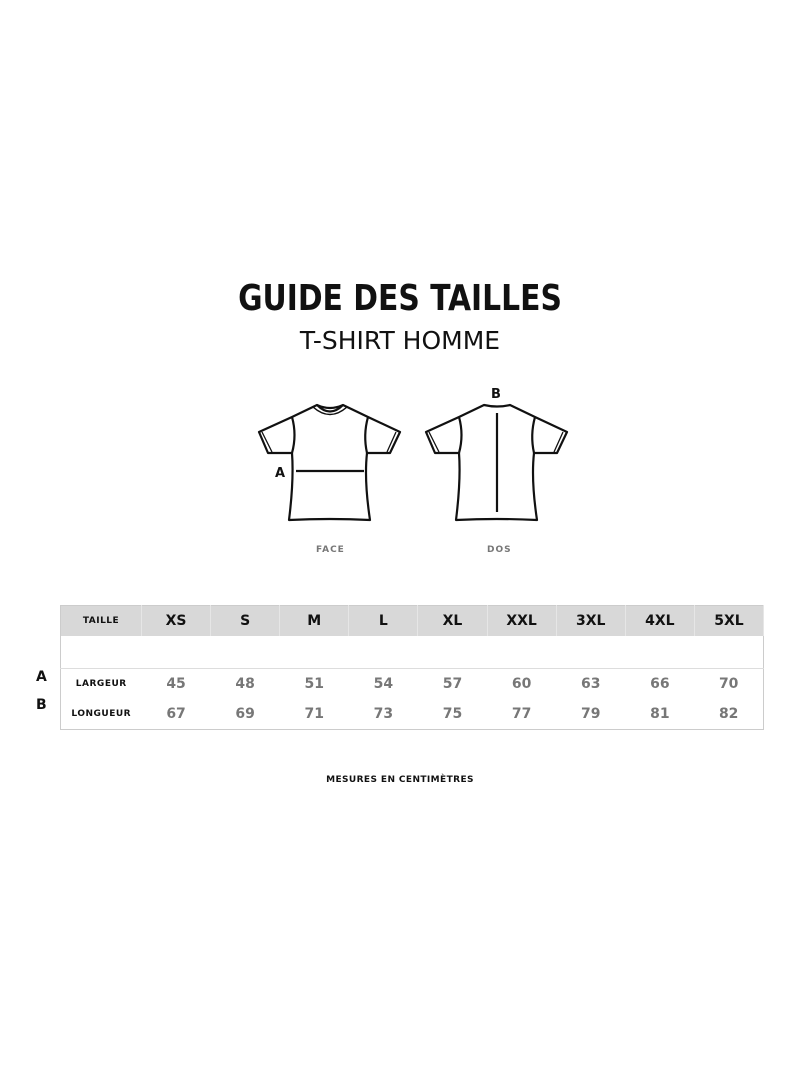 The height and width of the screenshot is (1070, 800). What do you see at coordinates (400, 780) in the screenshot?
I see `measurement-note: MESURES EN CENTIMÈTRES` at bounding box center [400, 780].